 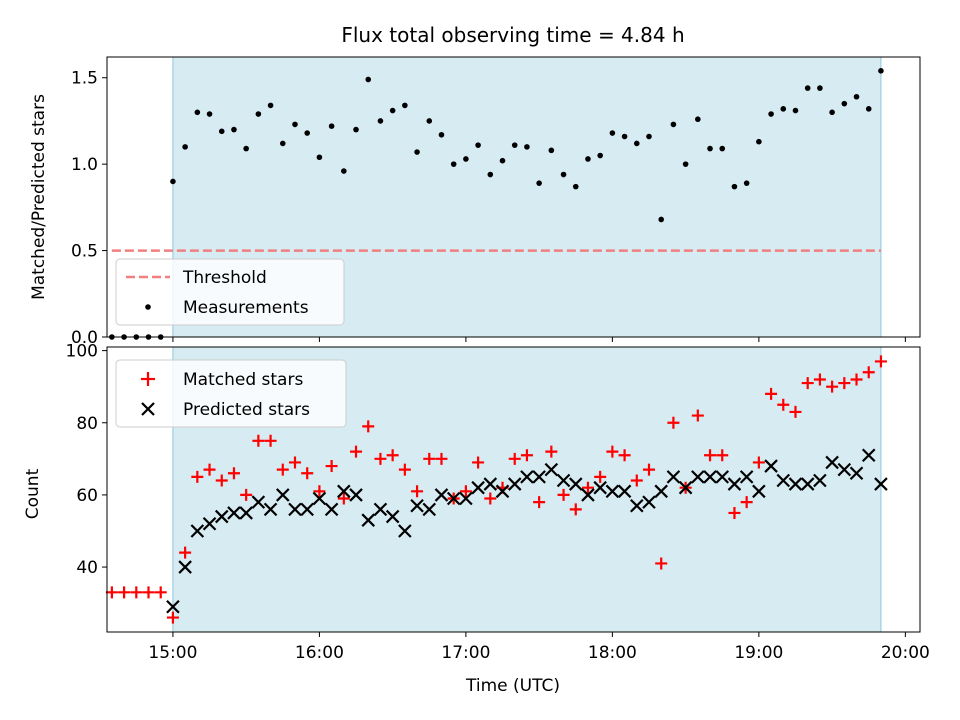 What do you see at coordinates (86, 460) in the screenshot?
I see `bottom-y-axis: 40 60 80 100` at bounding box center [86, 460].